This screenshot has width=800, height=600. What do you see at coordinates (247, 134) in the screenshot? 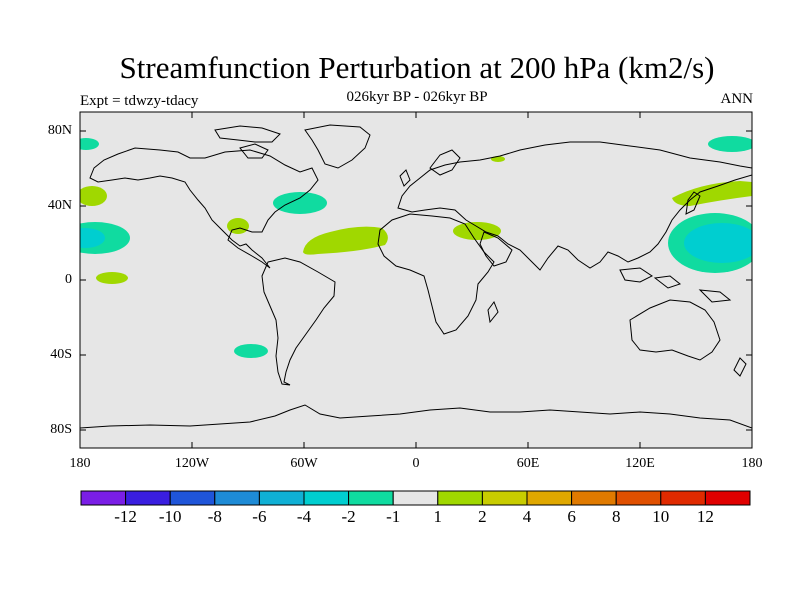
I see `coast-arctic-islands` at bounding box center [247, 134].